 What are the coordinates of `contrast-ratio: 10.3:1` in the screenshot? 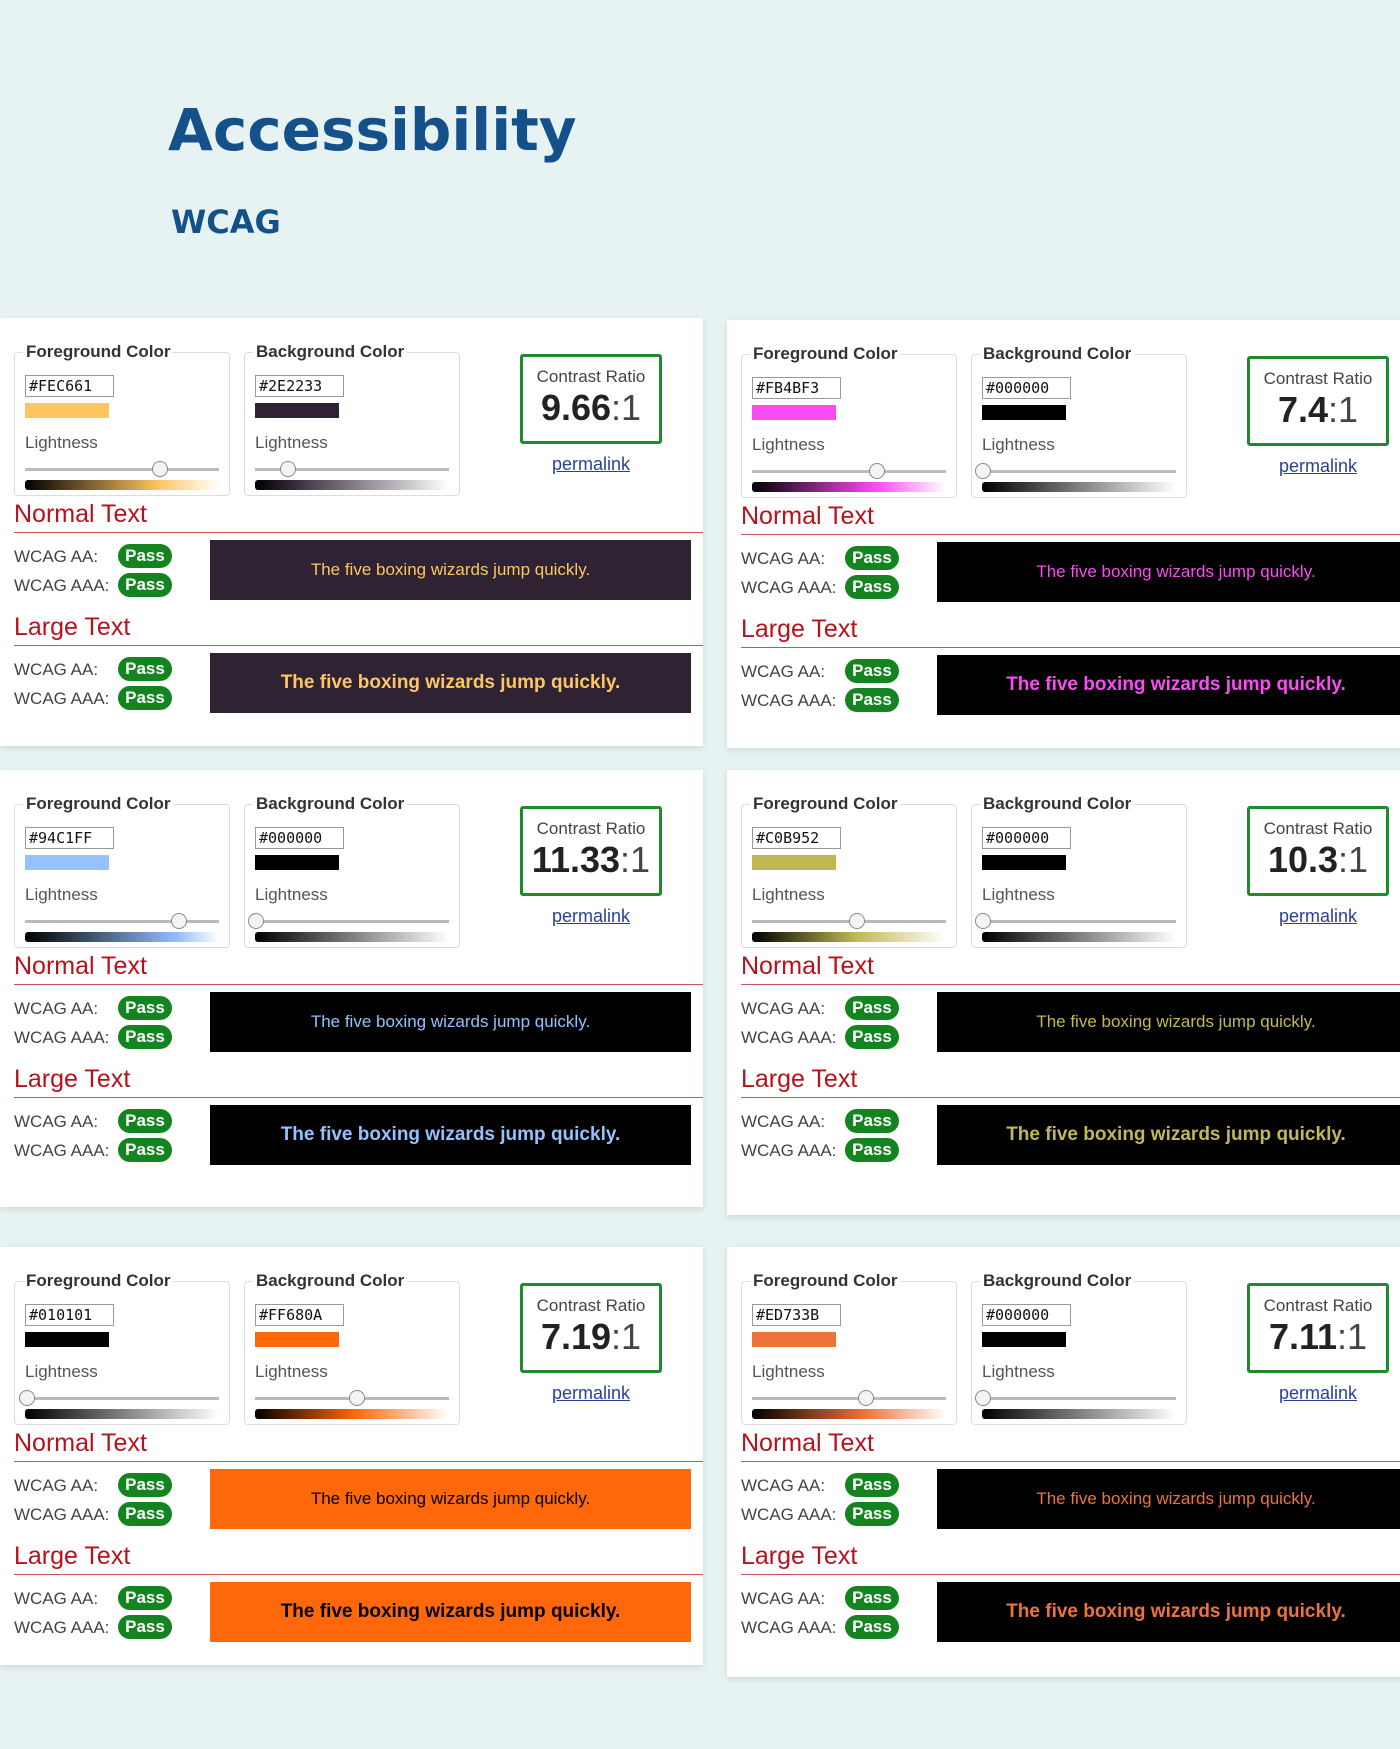 It's located at (1318, 860).